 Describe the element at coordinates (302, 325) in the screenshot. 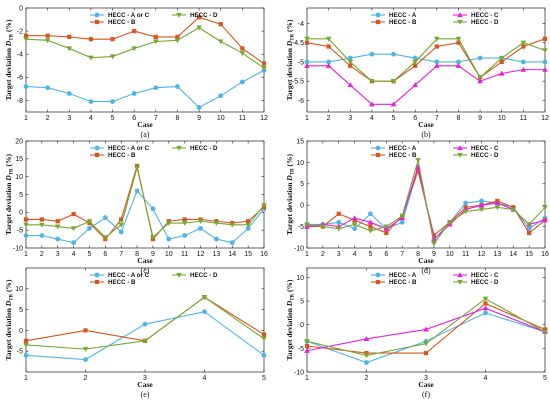

I see `y-tick-label: 0` at that location.